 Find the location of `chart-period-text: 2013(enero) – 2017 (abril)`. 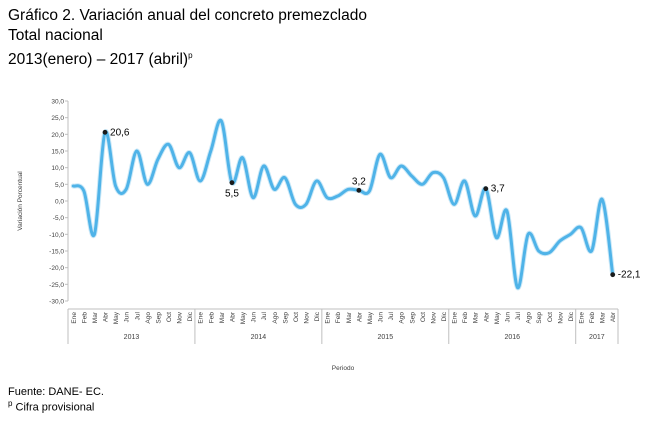

chart-period-text: 2013(enero) – 2017 (abril) is located at coordinates (98, 60).